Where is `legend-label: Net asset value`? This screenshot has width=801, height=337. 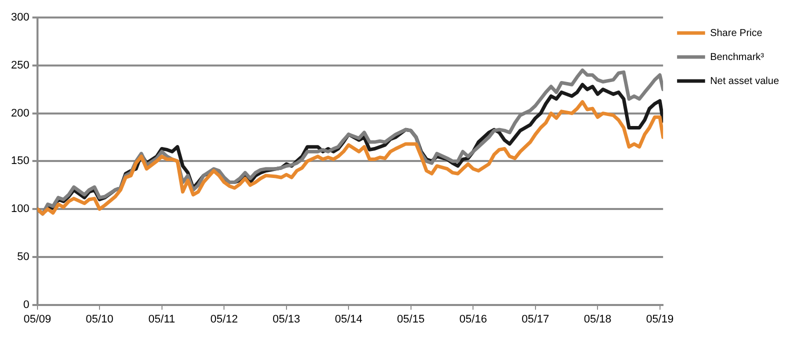
legend-label: Net asset value is located at coordinates (745, 81).